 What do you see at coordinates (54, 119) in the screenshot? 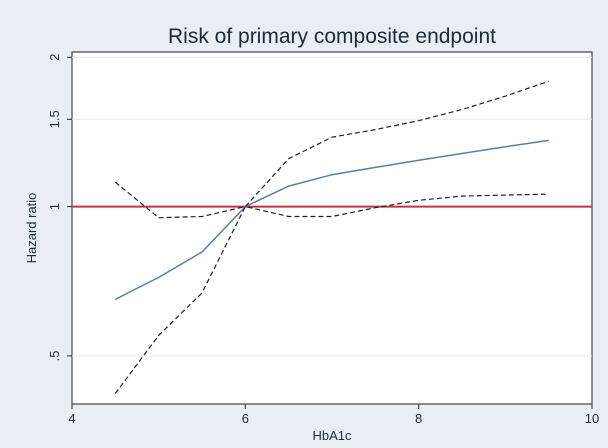
I see `y-tick-label-2: 1.5` at bounding box center [54, 119].